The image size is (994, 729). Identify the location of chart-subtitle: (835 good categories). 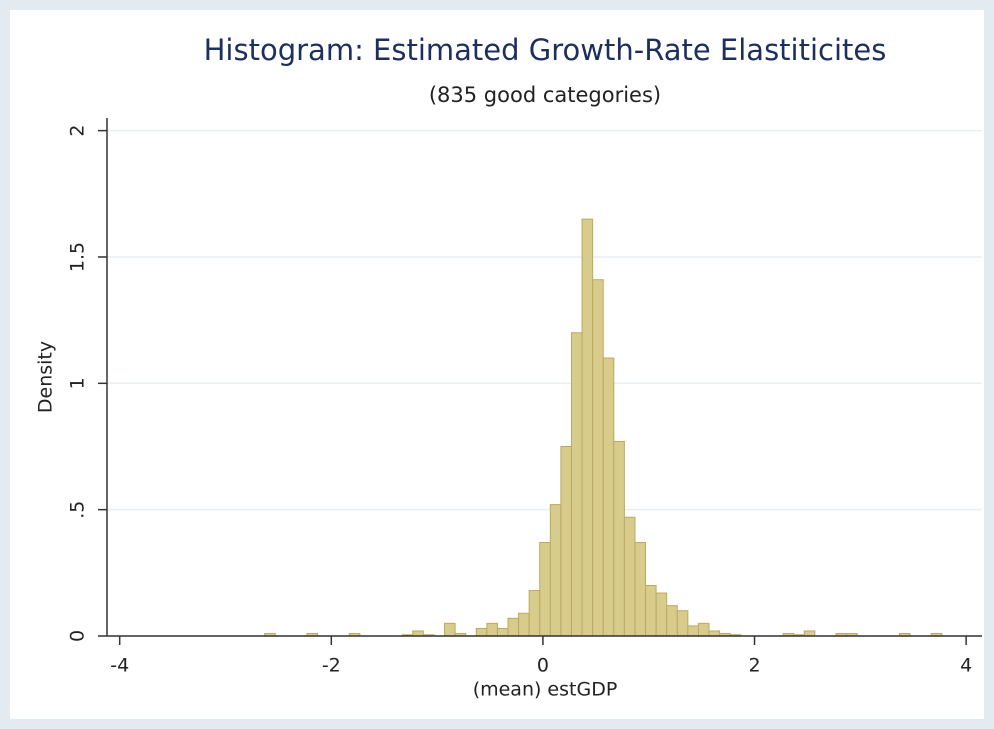
(545, 95).